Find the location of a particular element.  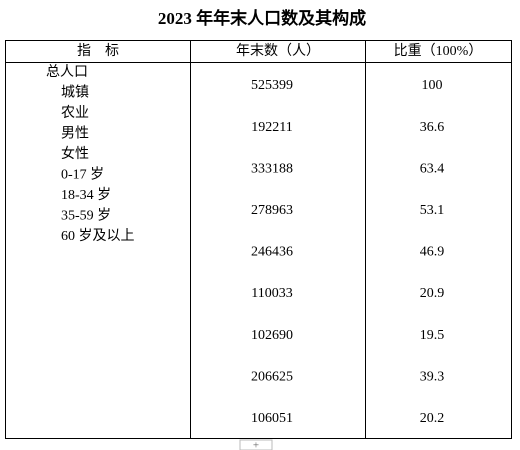

year-end-value: 246436 is located at coordinates (272, 252).